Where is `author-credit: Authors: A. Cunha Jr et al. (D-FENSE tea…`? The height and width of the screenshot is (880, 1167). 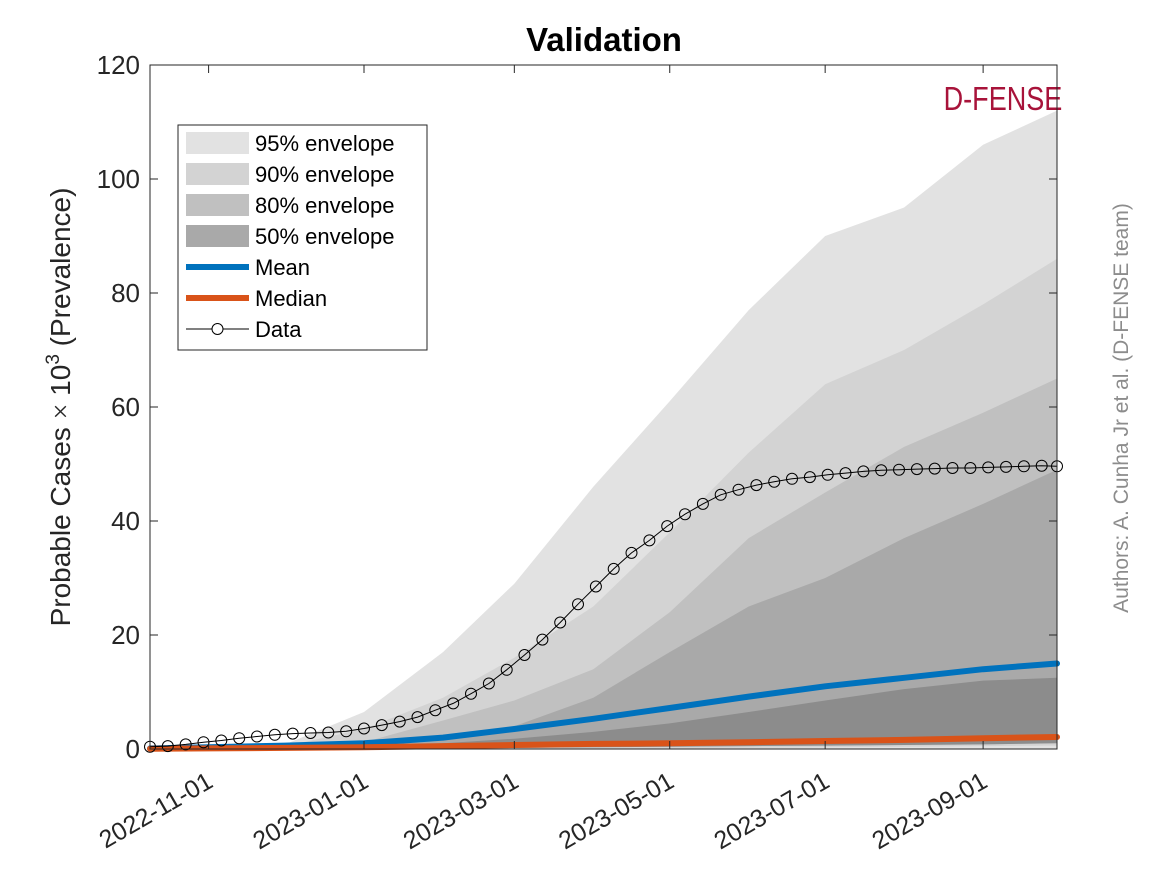 author-credit: Authors: A. Cunha Jr et al. (D-FENSE tea… is located at coordinates (1121, 408).